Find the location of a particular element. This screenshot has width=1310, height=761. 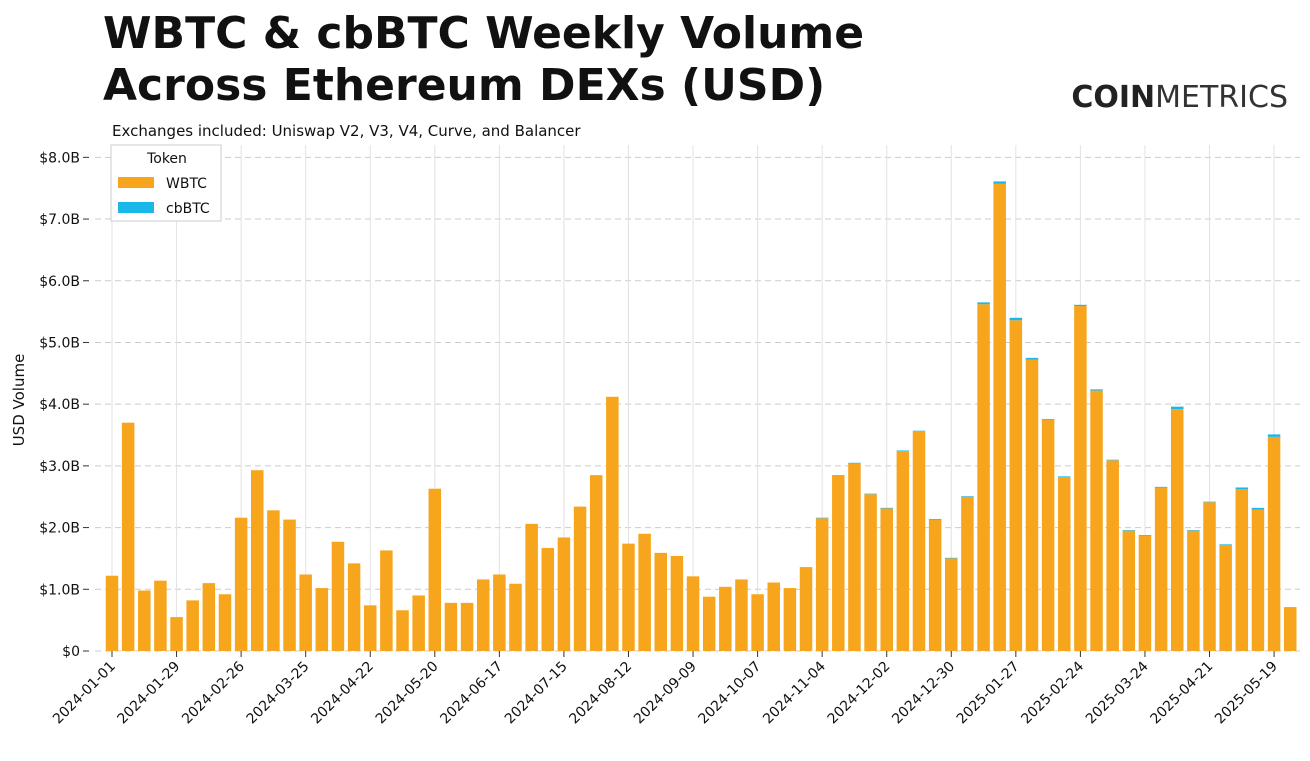

y-axis-label: USD Volume is located at coordinates (19, 400).